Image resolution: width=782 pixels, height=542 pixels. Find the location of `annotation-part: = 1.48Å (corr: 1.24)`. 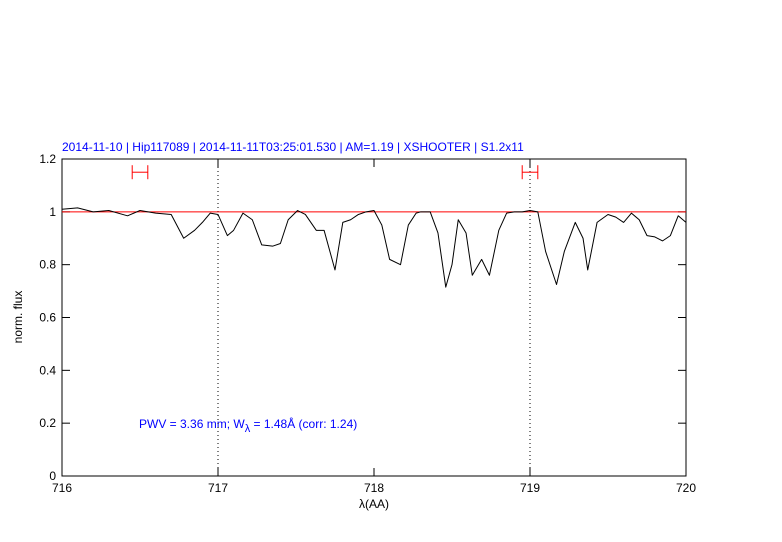

annotation-part: = 1.48Å (corr: 1.24) is located at coordinates (303, 423).